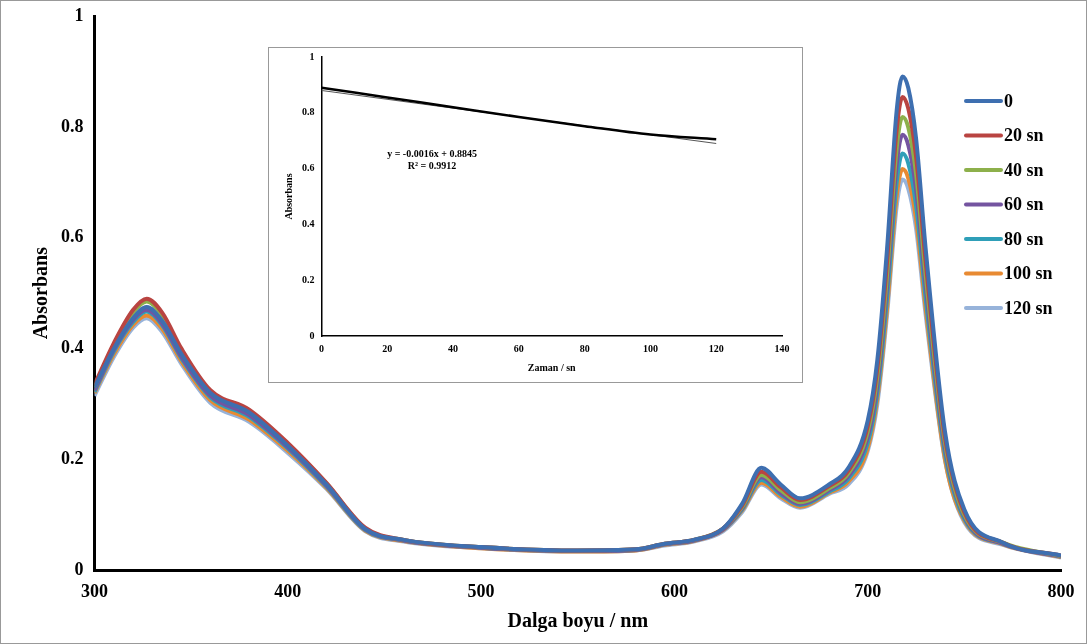  Describe the element at coordinates (1024, 238) in the screenshot. I see `legend-label: 80 sn` at that location.